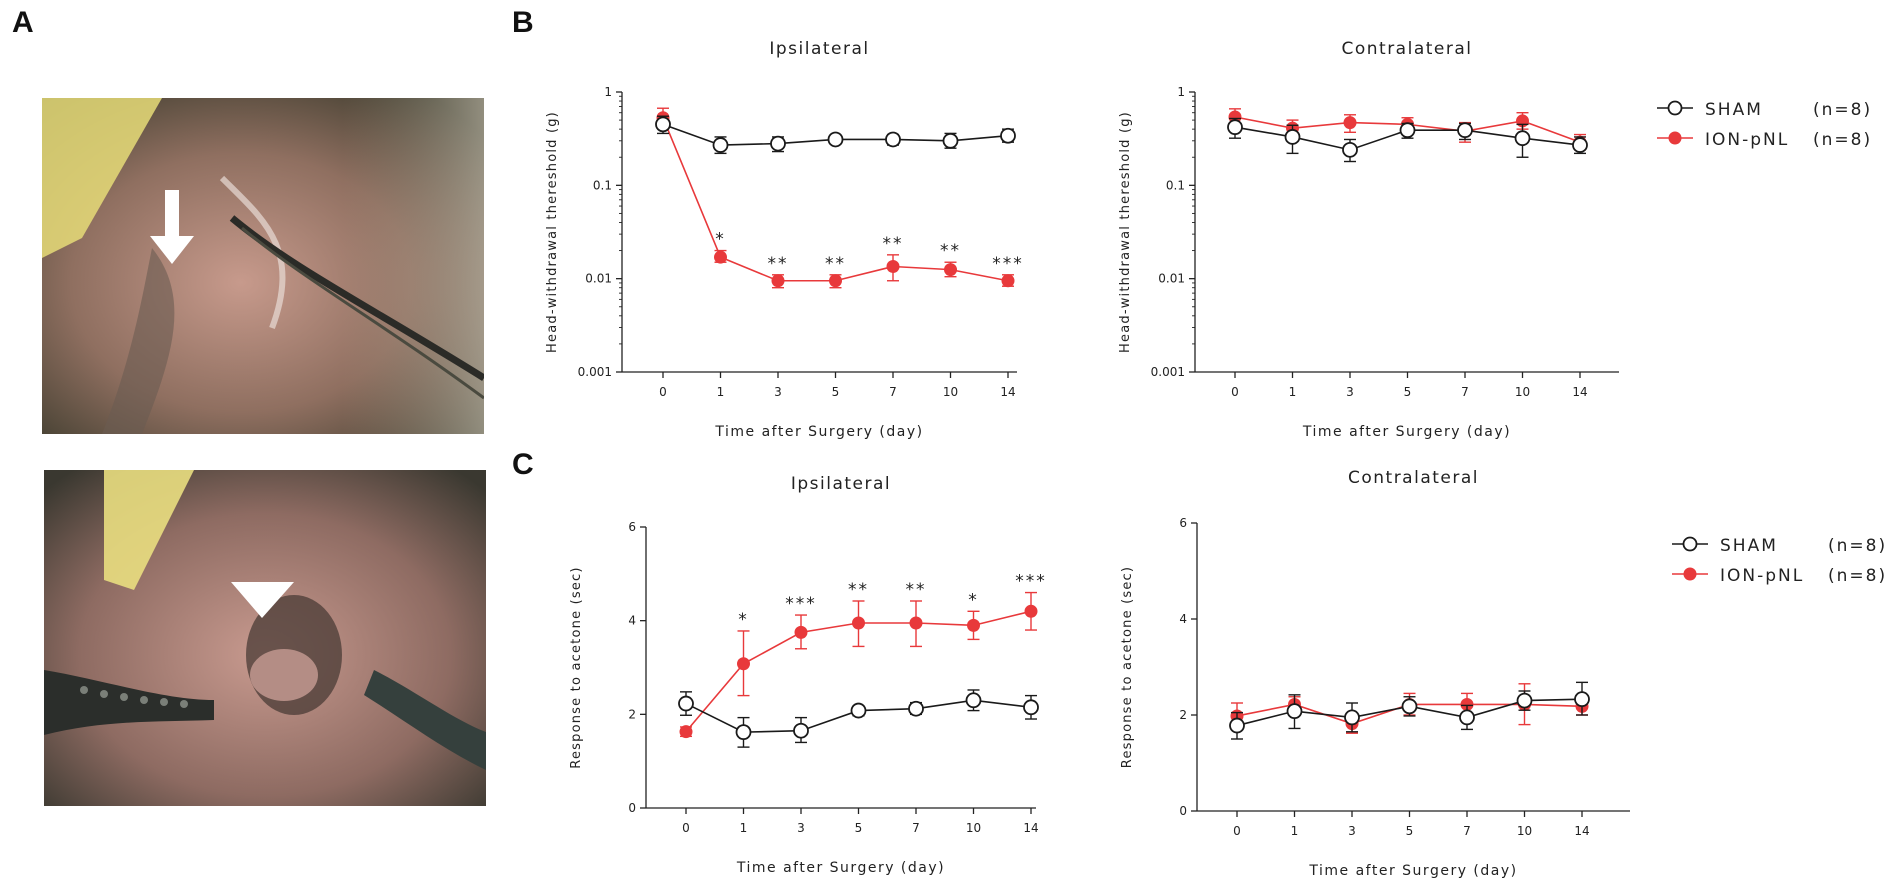 The height and width of the screenshot is (887, 1904). What do you see at coordinates (265, 638) in the screenshot?
I see `surgery-photo-bottom` at bounding box center [265, 638].